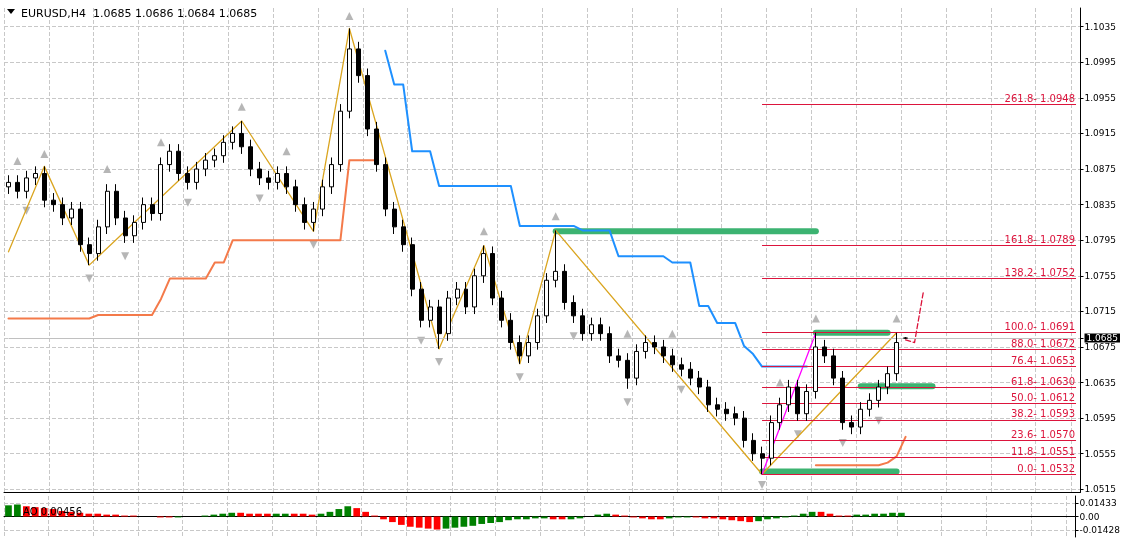  Describe the element at coordinates (1089, 516) in the screenshot. I see `y-tick-label: 0.00` at that location.